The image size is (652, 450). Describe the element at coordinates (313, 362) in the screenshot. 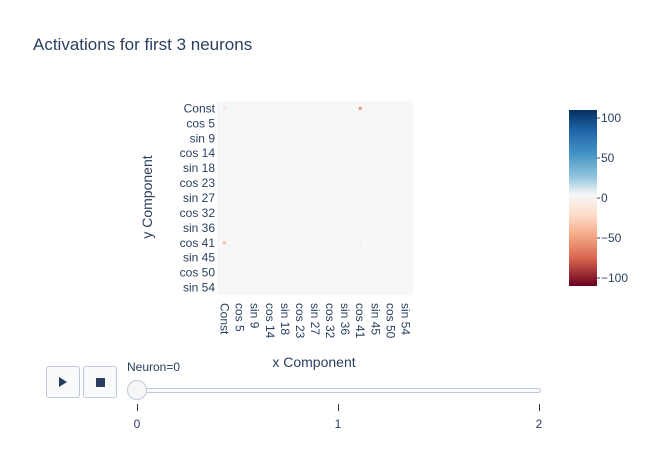

I see `x-axis-title: x Component` at that location.